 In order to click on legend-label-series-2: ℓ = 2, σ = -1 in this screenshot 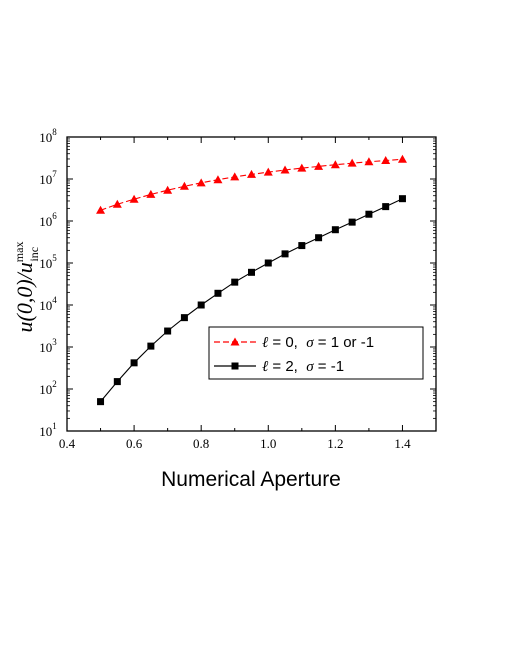, I will do `click(303, 366)`.